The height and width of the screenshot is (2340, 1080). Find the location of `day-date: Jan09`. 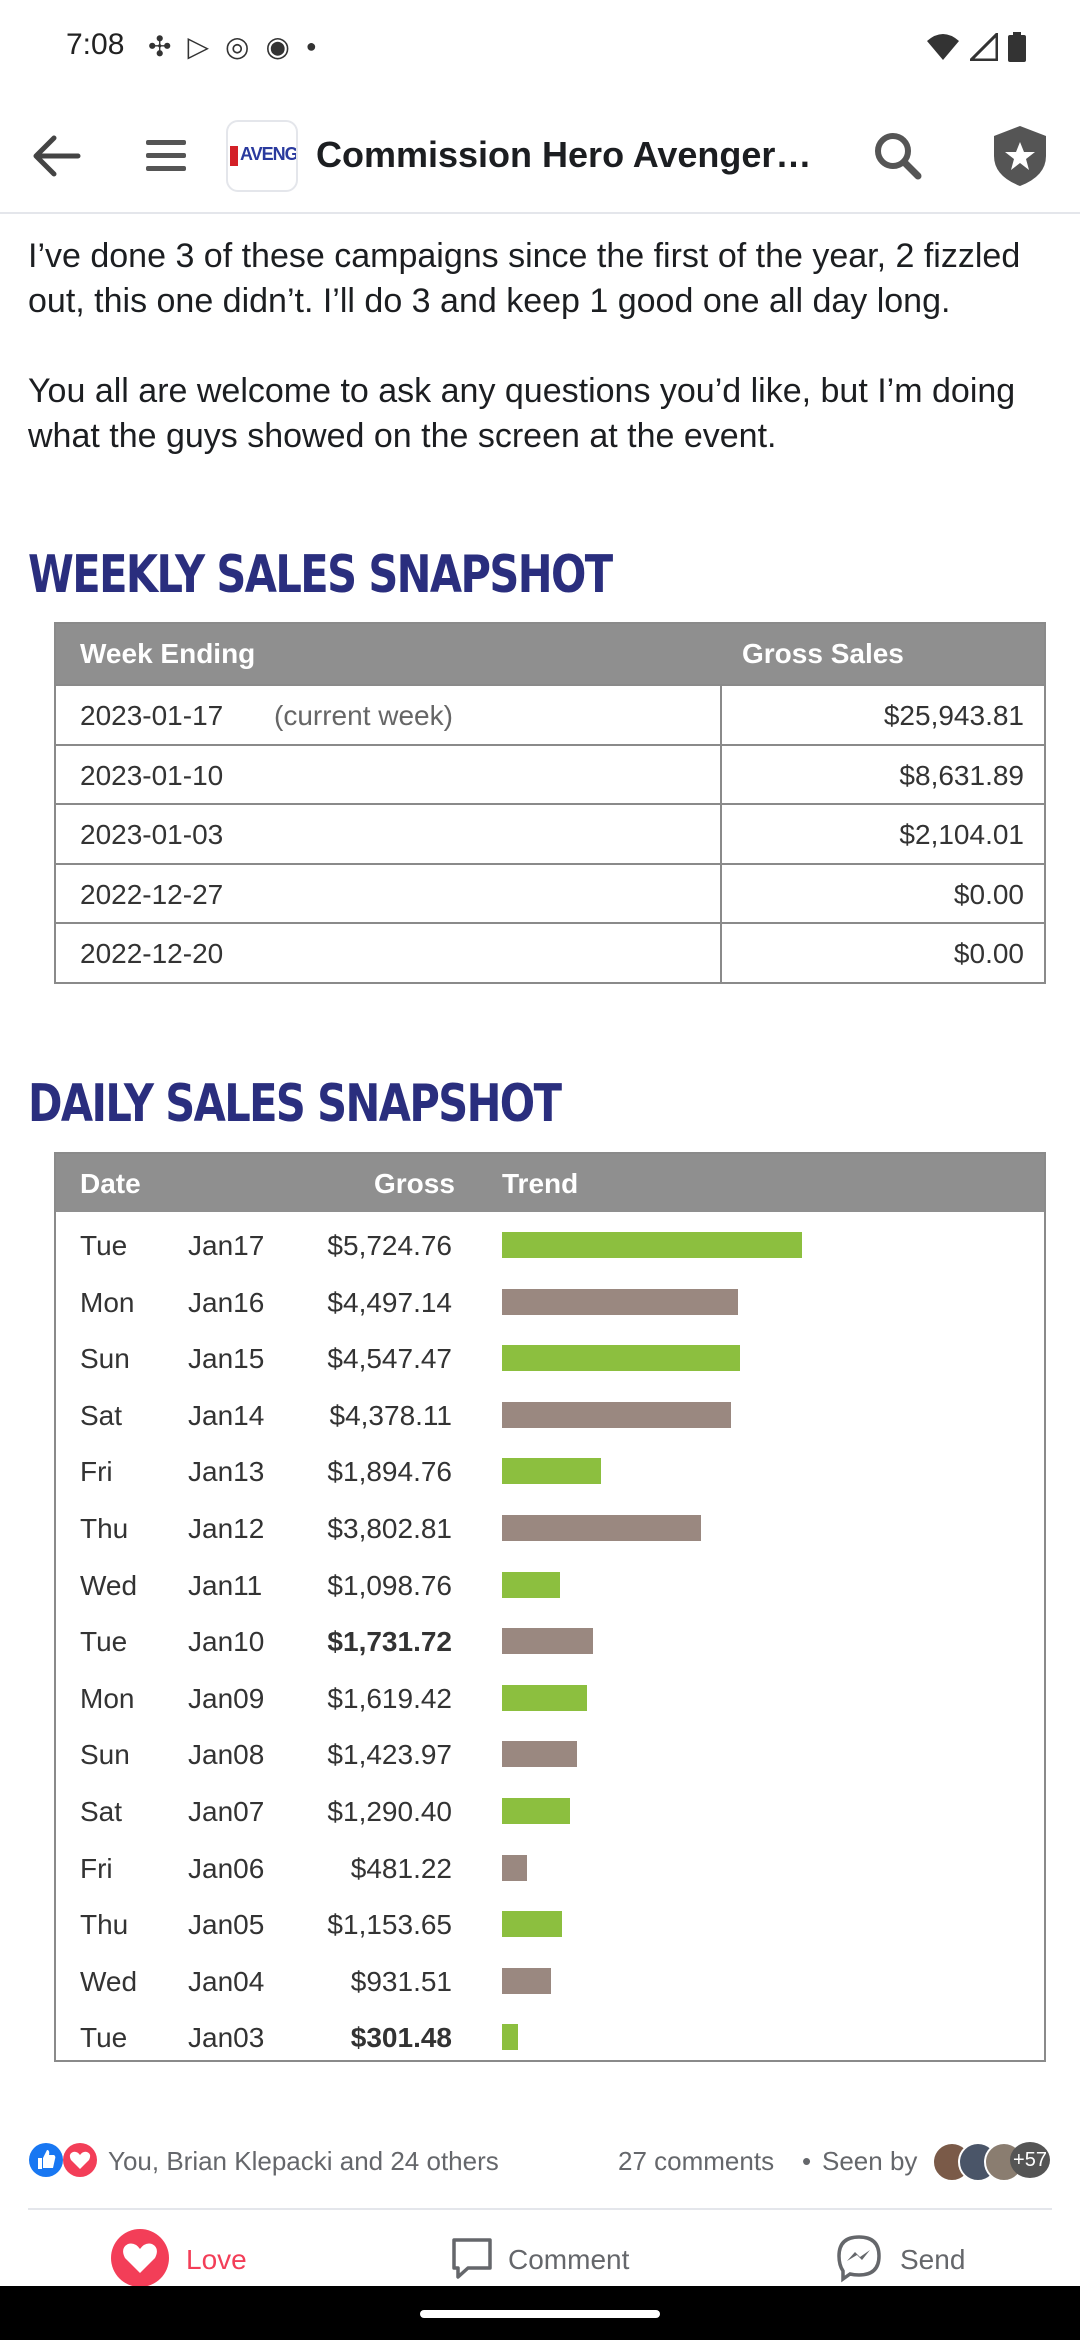

day-date: Jan09 is located at coordinates (226, 1698).